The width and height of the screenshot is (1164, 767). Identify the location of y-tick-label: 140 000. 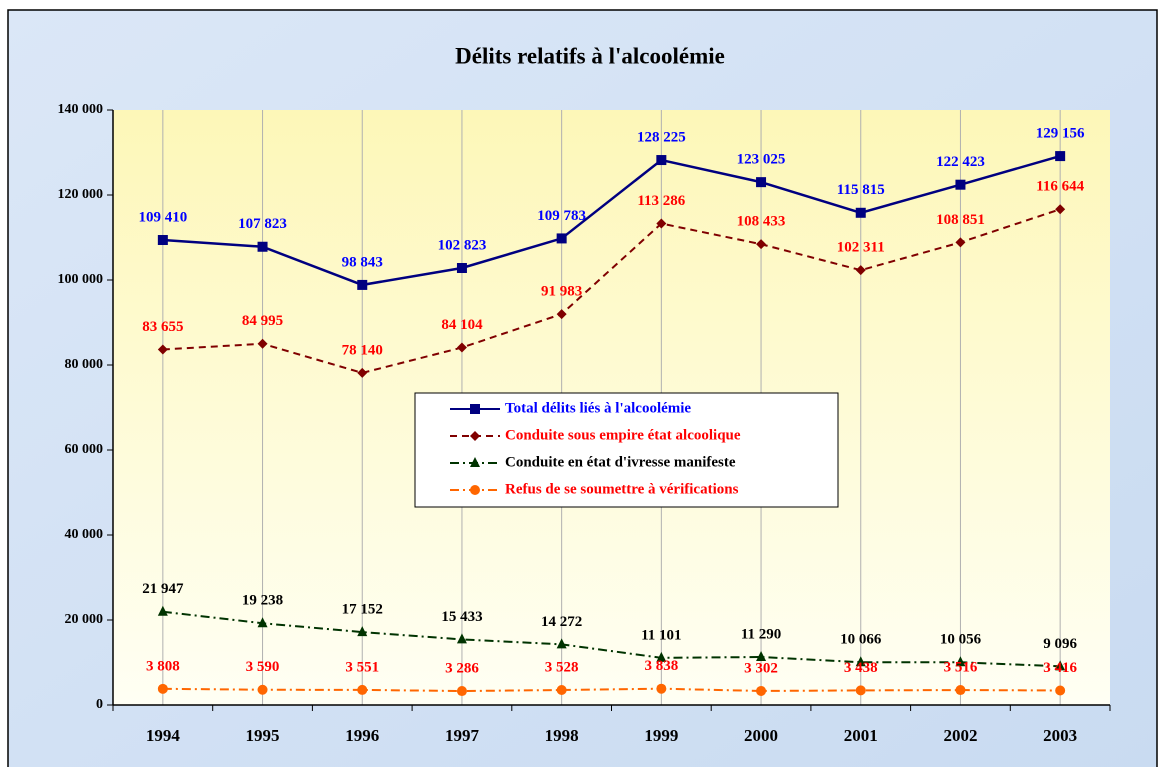
(81, 109).